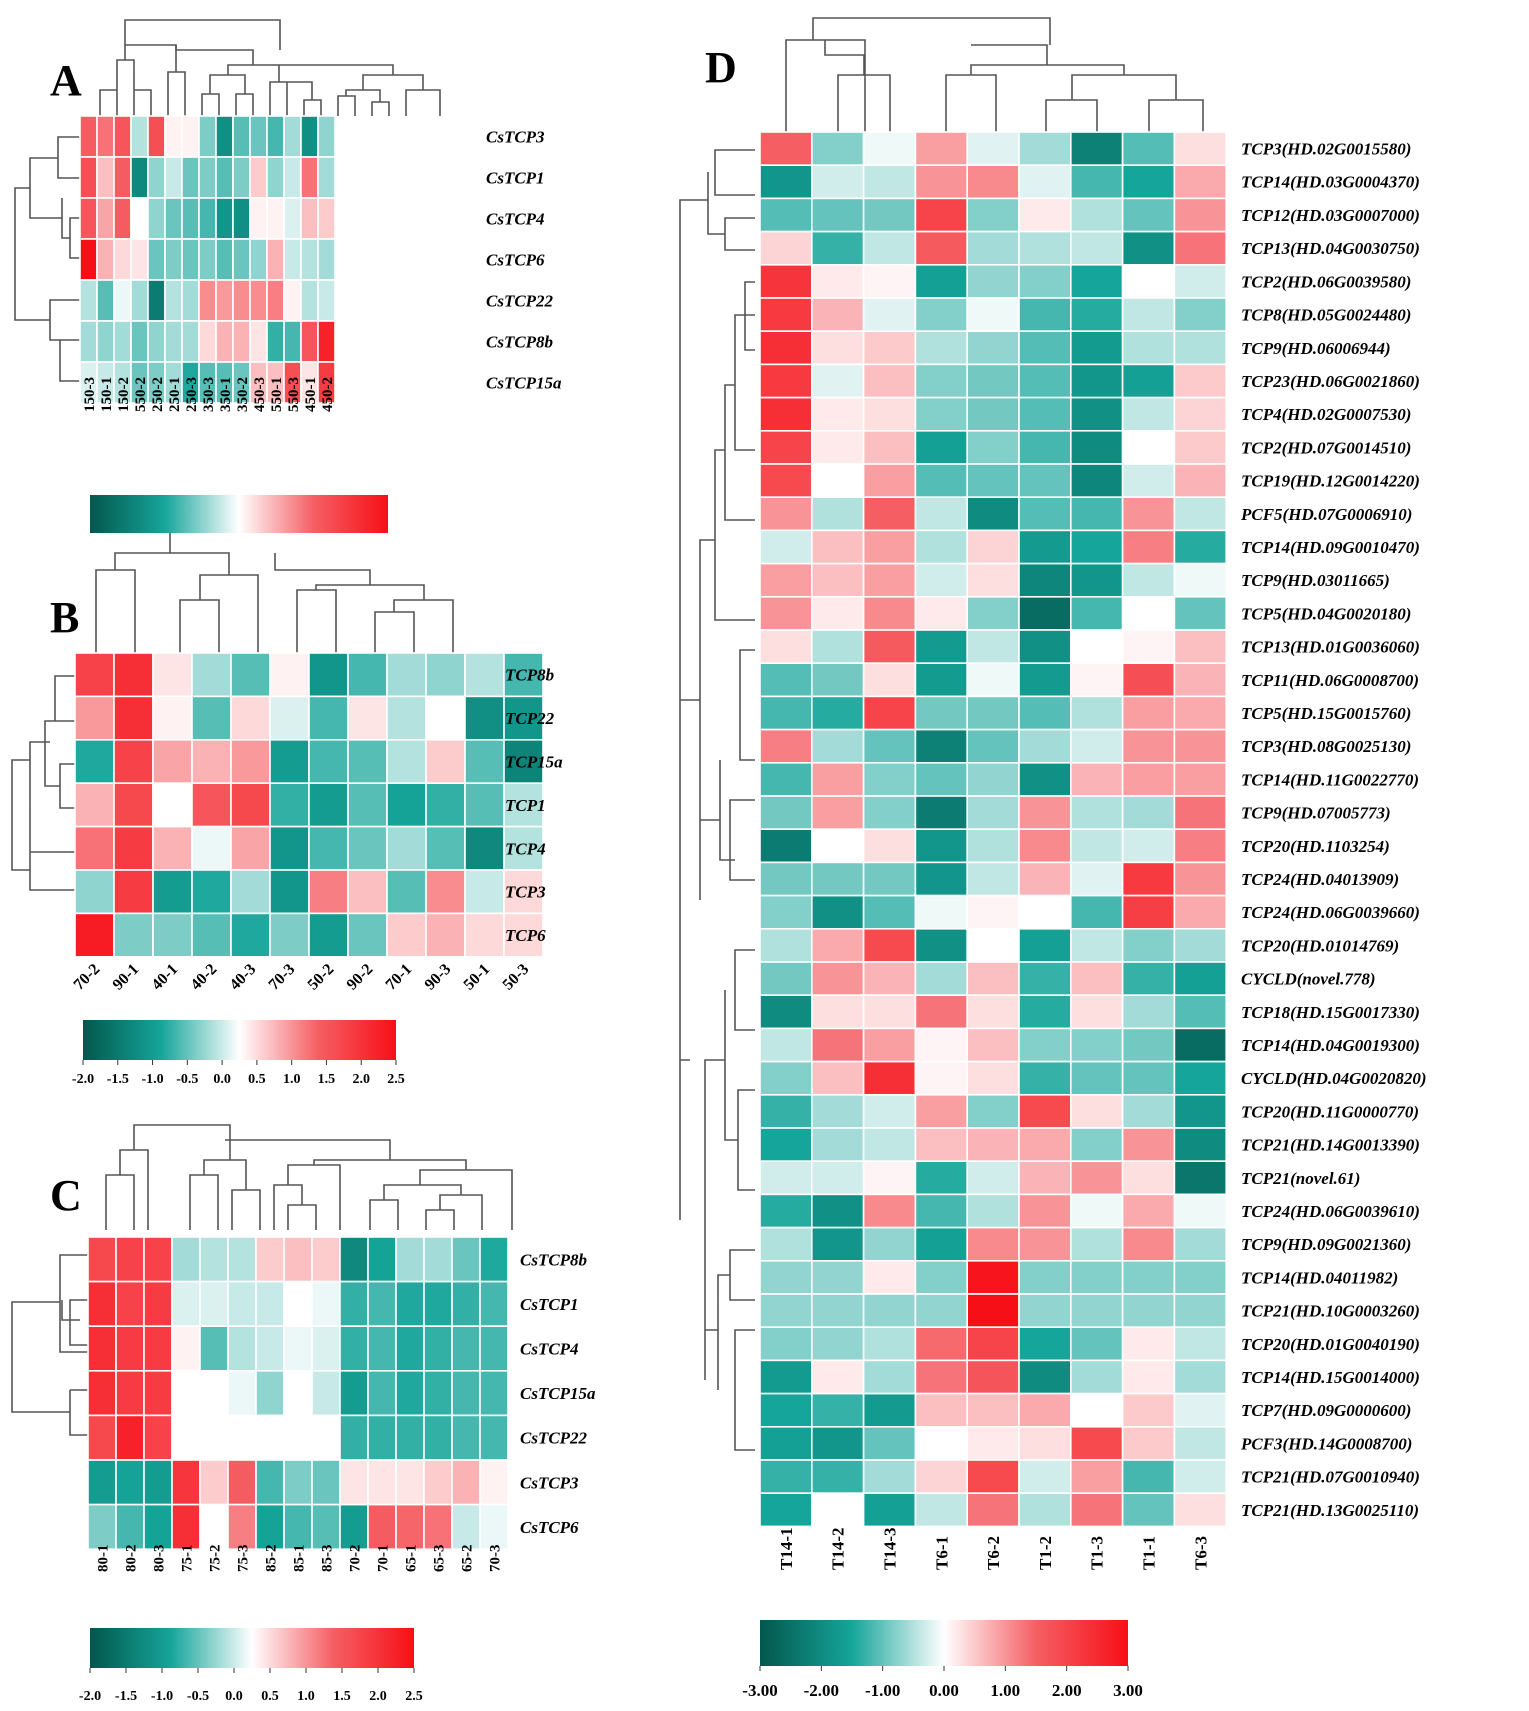  Describe the element at coordinates (941, 1553) in the screenshot. I see `column-label: T6-1` at that location.